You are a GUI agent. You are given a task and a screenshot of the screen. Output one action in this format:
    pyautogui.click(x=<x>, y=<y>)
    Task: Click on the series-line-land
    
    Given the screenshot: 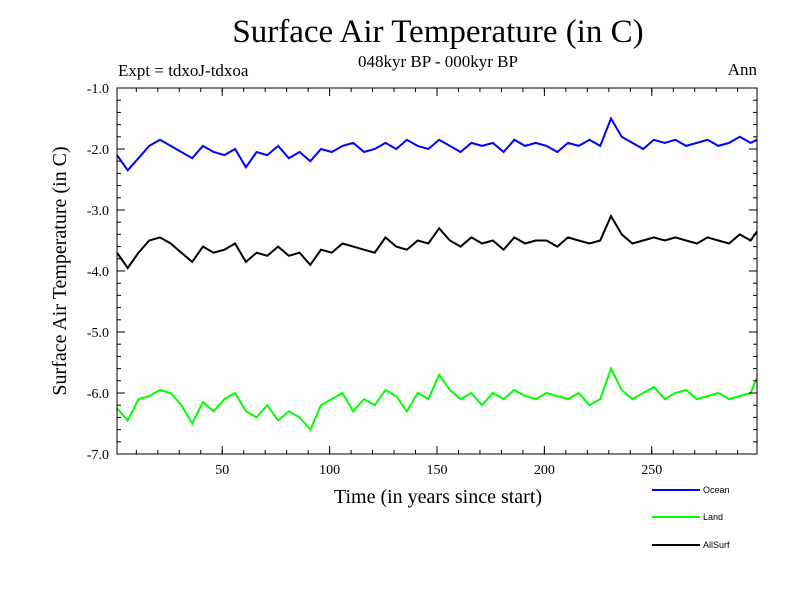 What is the action you would take?
    pyautogui.click(x=437, y=399)
    